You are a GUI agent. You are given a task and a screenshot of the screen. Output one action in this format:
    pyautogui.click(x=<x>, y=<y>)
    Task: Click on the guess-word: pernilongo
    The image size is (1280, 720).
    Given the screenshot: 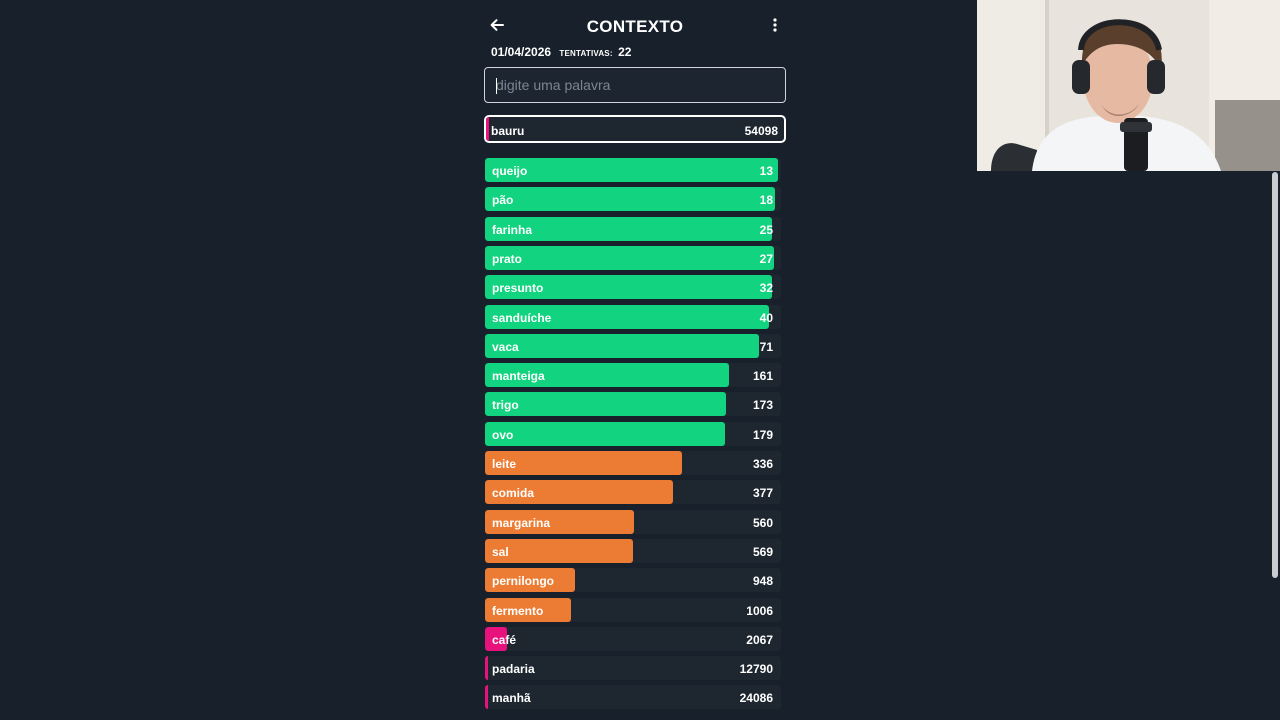 What is the action you would take?
    pyautogui.click(x=523, y=581)
    